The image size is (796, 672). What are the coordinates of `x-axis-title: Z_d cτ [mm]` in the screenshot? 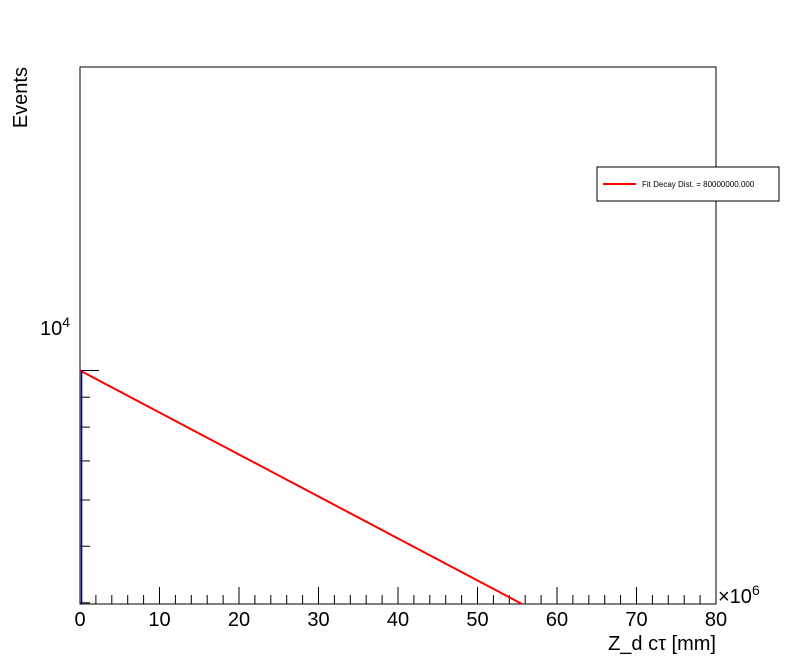 It's located at (662, 644).